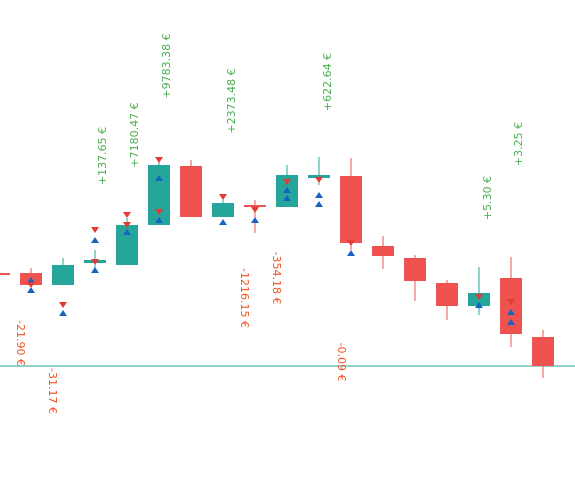 This screenshot has width=575, height=503. What do you see at coordinates (276, 278) in the screenshot?
I see `profit-label: -354.18 €` at bounding box center [276, 278].